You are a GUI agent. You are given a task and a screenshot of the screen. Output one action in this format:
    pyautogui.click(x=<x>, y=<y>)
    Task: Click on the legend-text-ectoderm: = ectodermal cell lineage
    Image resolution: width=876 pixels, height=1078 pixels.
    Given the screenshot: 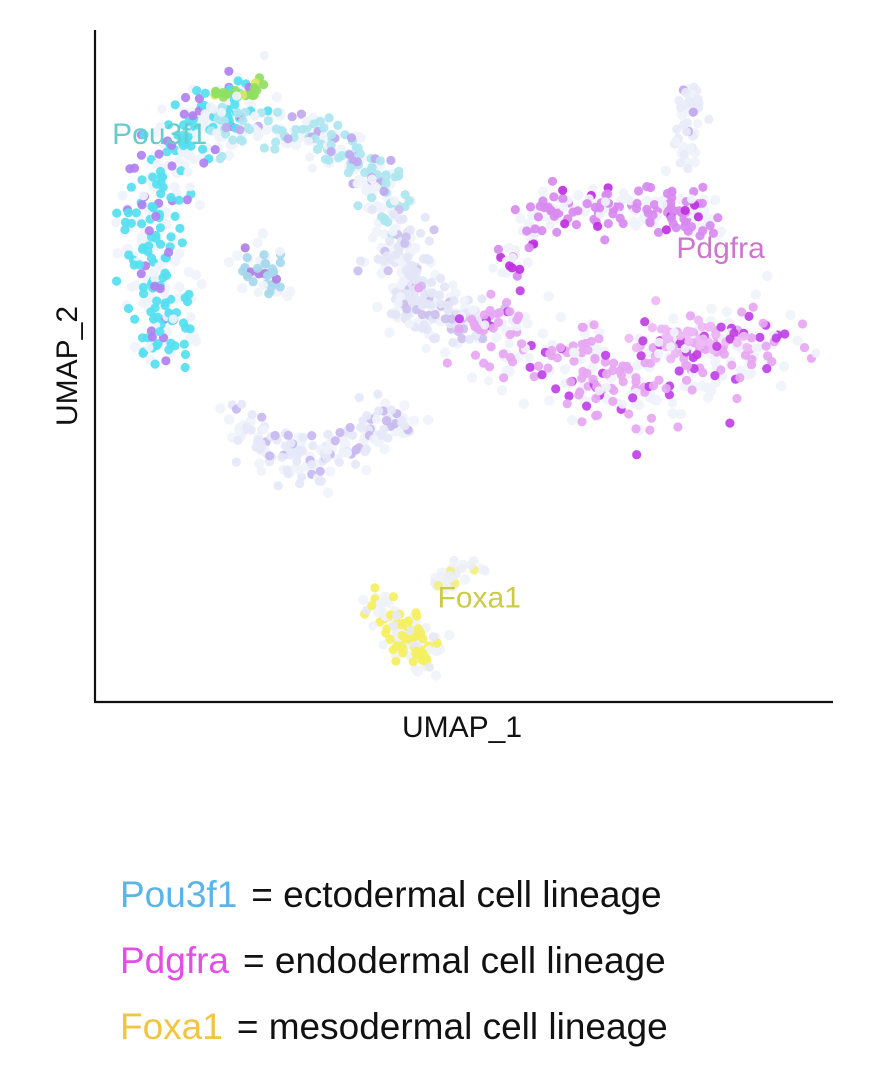 What is the action you would take?
    pyautogui.click(x=456, y=894)
    